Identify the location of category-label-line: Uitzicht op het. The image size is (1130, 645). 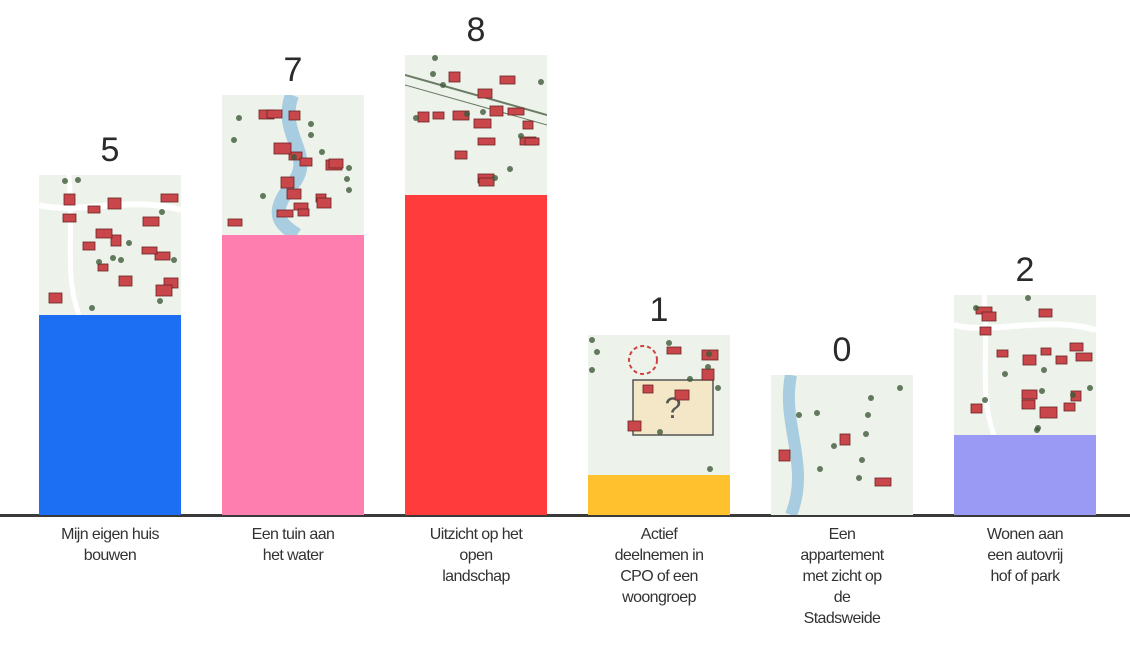
(476, 534).